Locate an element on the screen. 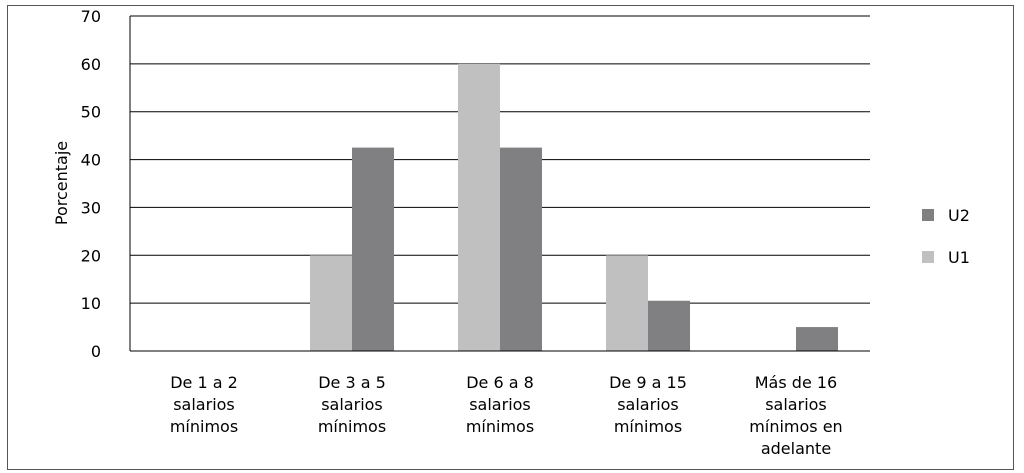  x-category-label: De 1 a 2 is located at coordinates (204, 382).